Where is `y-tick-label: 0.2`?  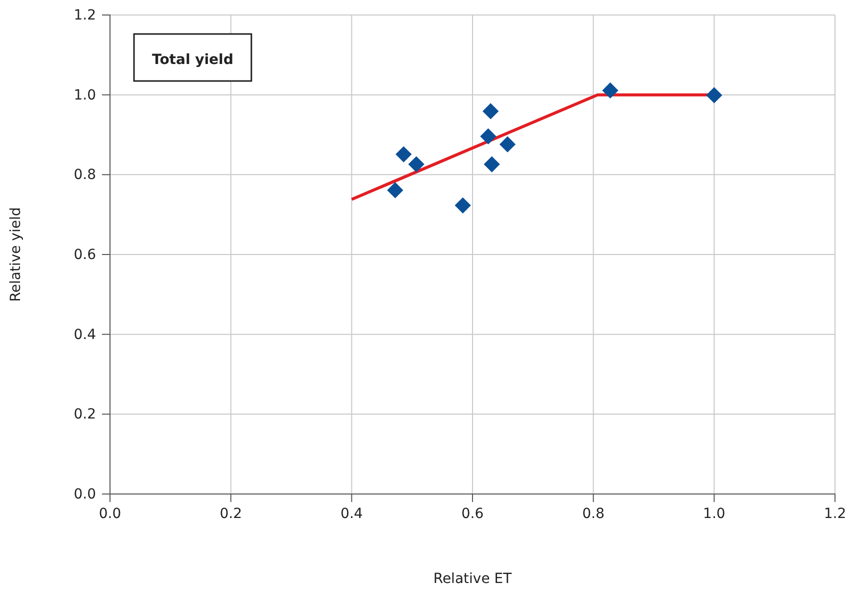 y-tick-label: 0.2 is located at coordinates (85, 414).